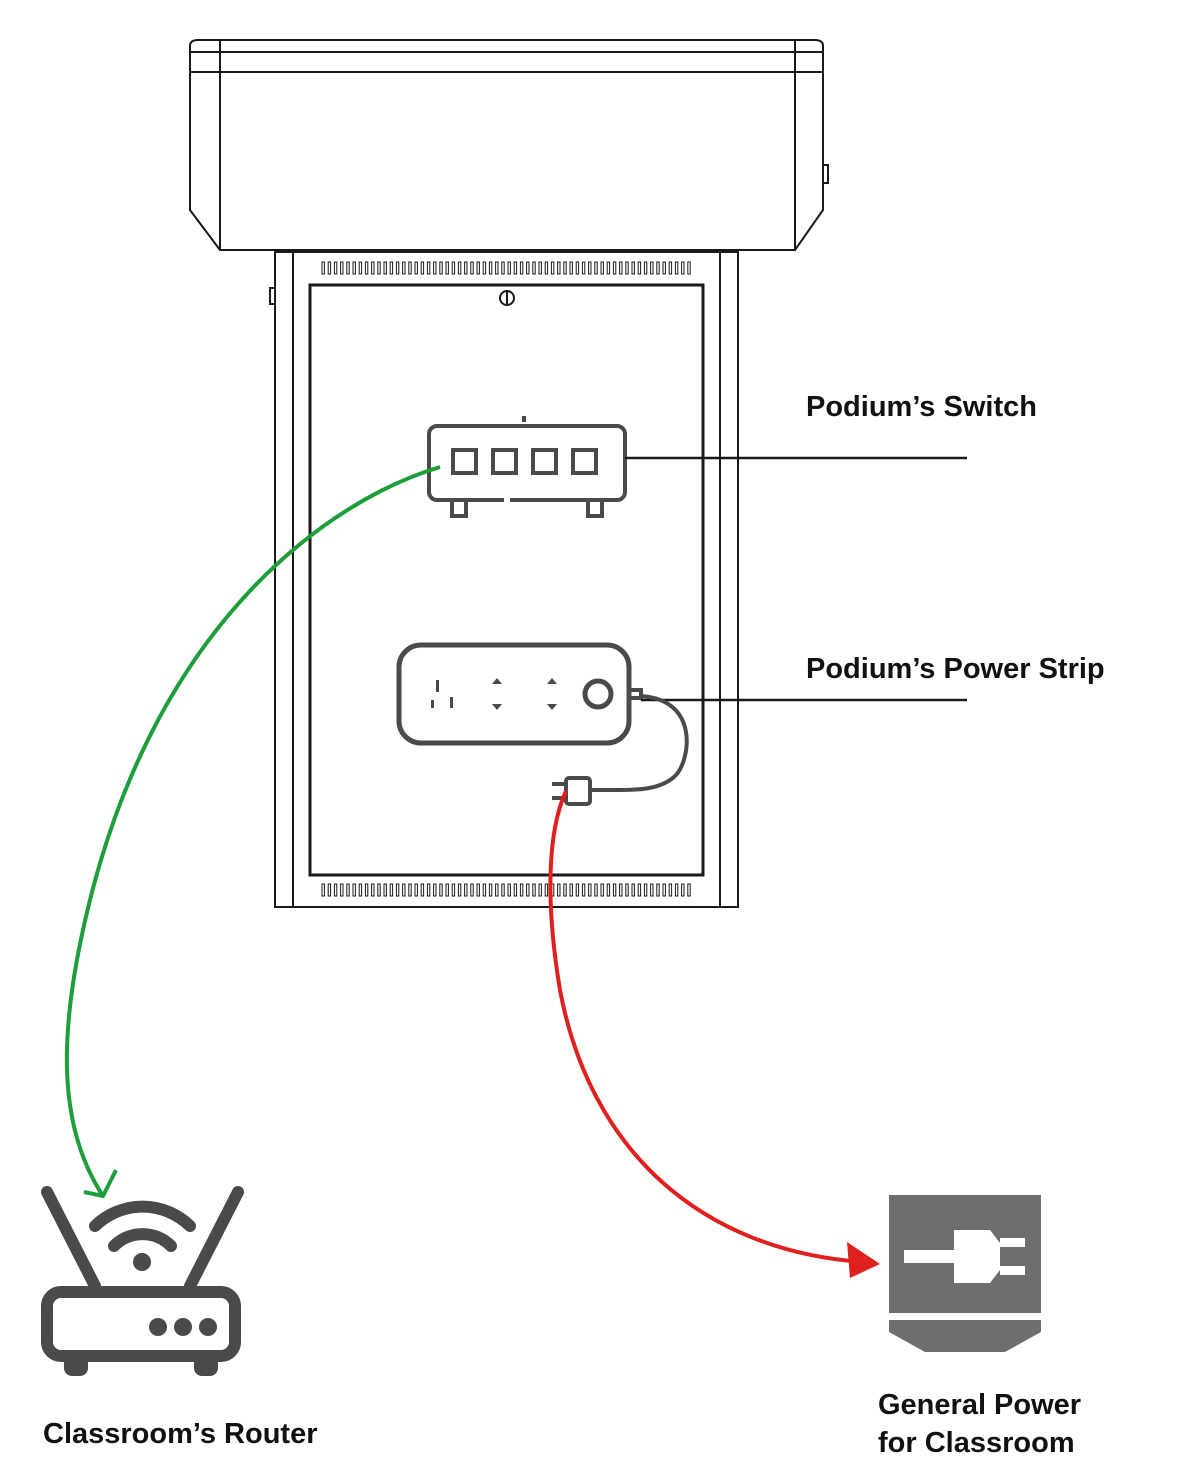 The height and width of the screenshot is (1482, 1180). I want to click on power-strip-plug-icon, so click(577, 791).